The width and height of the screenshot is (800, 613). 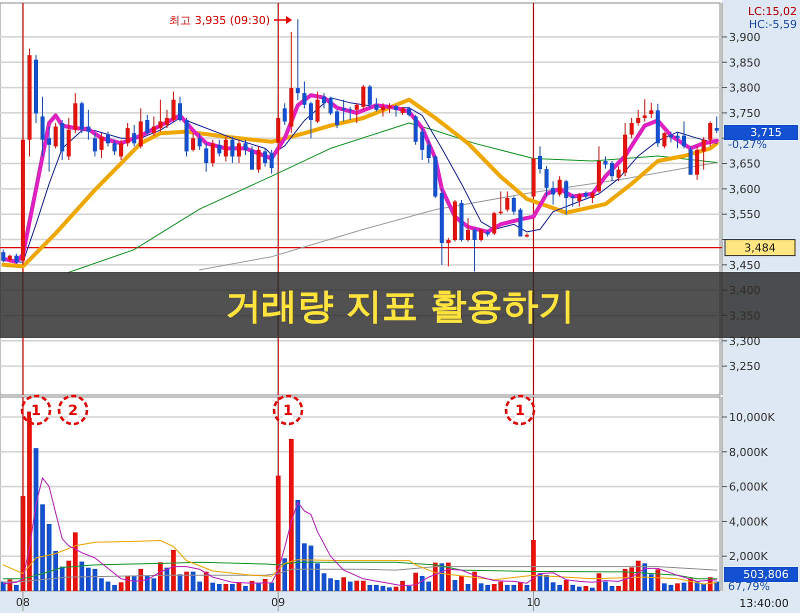 I want to click on y-tick-label: 8,000K, so click(x=748, y=452).